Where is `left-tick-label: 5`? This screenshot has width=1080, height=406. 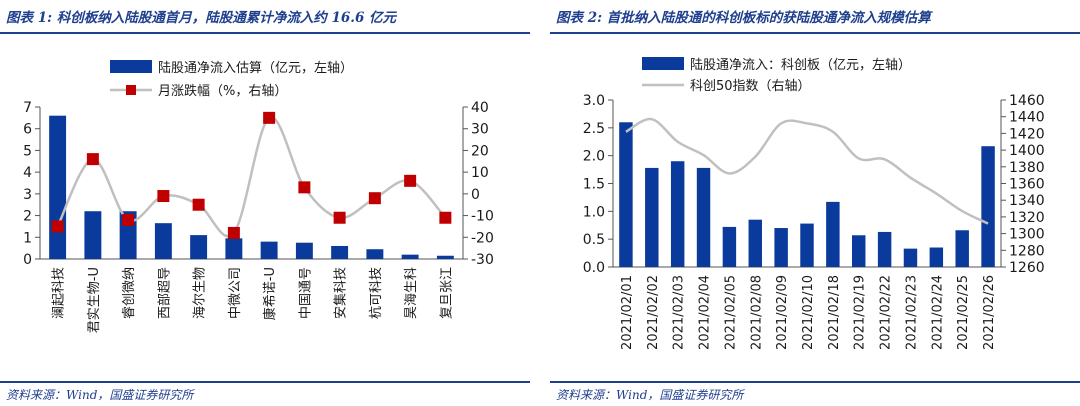 left-tick-label: 5 is located at coordinates (27, 151).